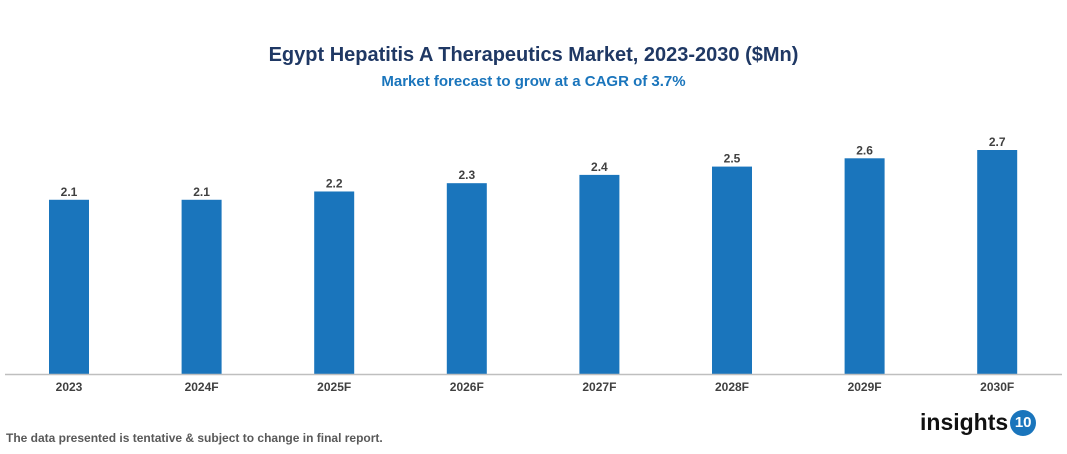  Describe the element at coordinates (865, 387) in the screenshot. I see `x-tick-label: 2029F` at that location.